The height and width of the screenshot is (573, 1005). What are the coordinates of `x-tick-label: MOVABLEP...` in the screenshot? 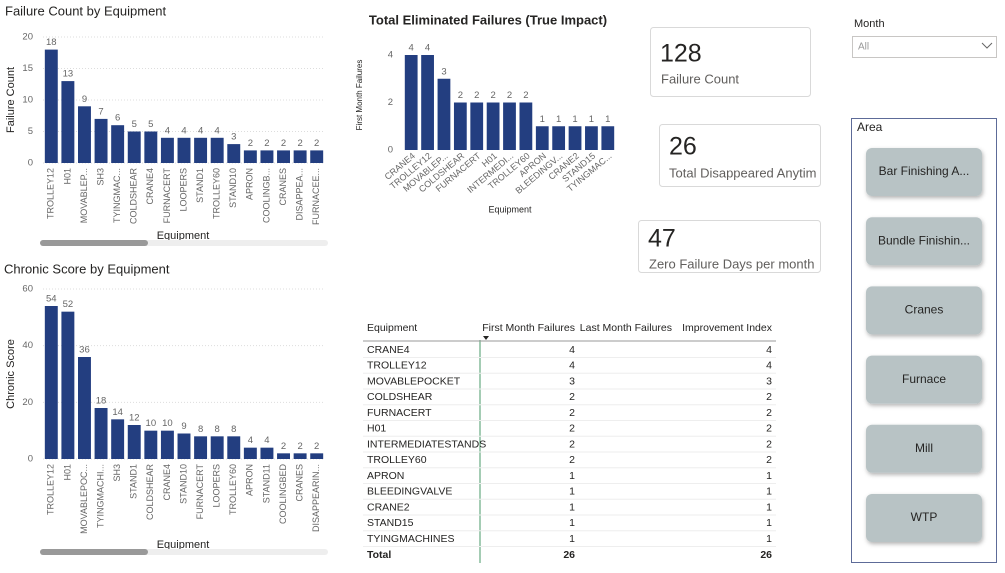 It's located at (84, 195).